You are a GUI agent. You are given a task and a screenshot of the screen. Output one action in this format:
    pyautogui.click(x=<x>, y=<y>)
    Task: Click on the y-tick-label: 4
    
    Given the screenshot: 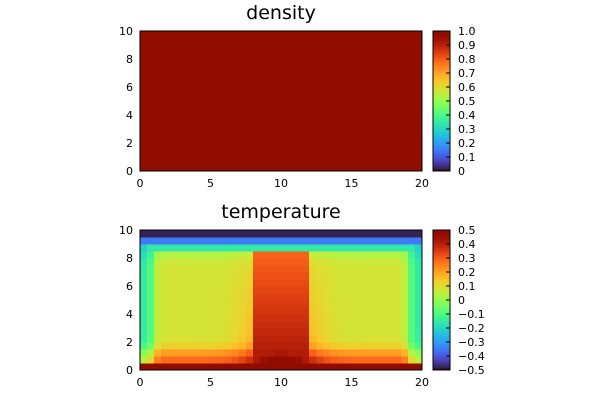 What is the action you would take?
    pyautogui.click(x=129, y=314)
    